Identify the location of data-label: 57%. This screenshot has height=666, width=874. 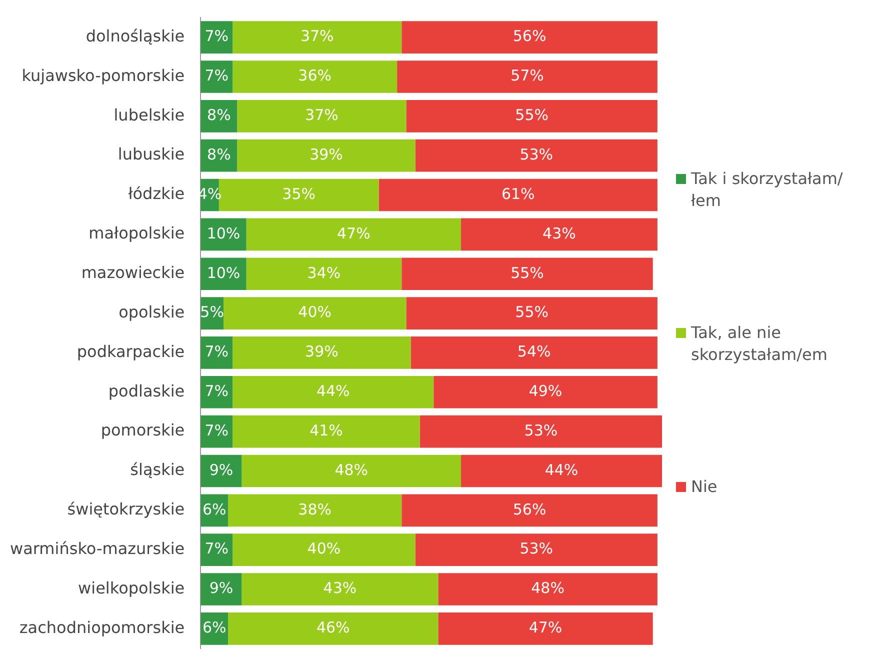
(527, 75).